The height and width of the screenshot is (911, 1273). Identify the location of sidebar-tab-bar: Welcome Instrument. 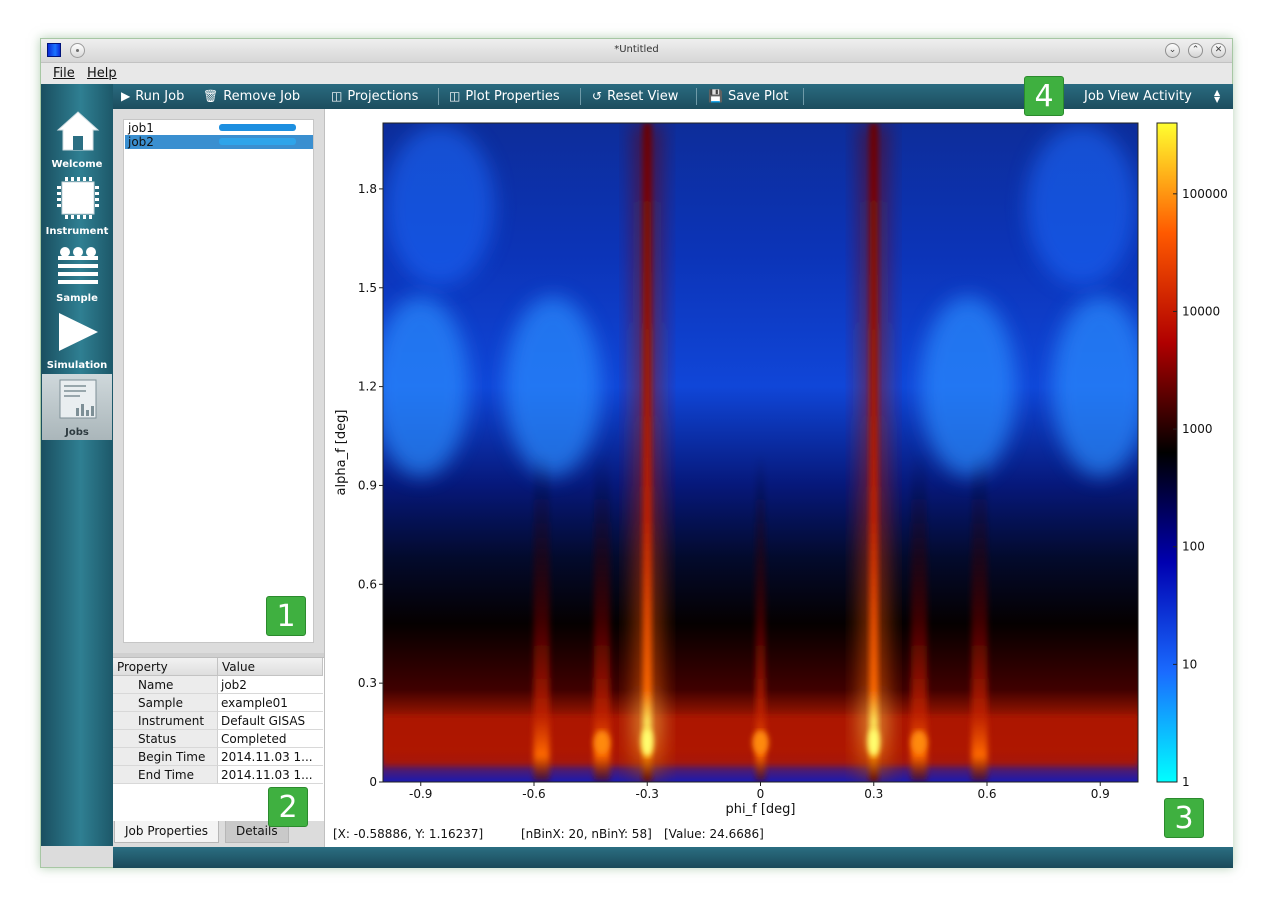
(77, 465).